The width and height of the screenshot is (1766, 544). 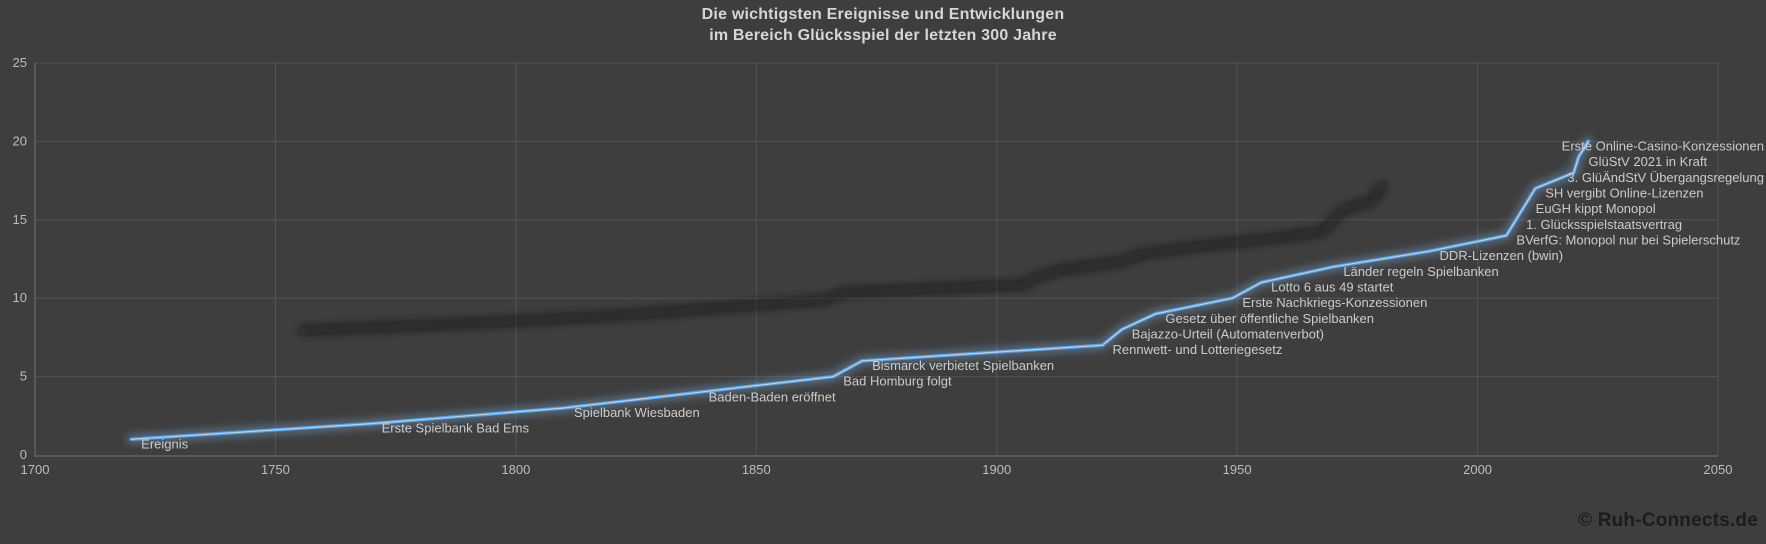 What do you see at coordinates (1648, 161) in the screenshot?
I see `event-label: GlüStV 2021 in Kraft` at bounding box center [1648, 161].